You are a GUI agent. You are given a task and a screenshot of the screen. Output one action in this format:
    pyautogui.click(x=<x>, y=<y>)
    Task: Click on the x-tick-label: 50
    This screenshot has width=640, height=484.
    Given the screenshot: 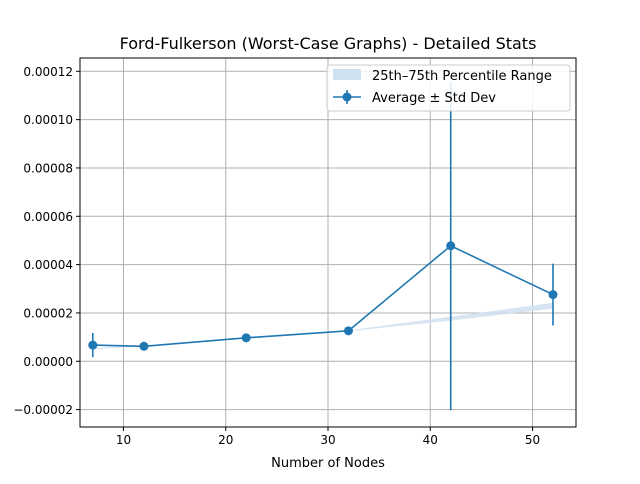 What is the action you would take?
    pyautogui.click(x=532, y=440)
    